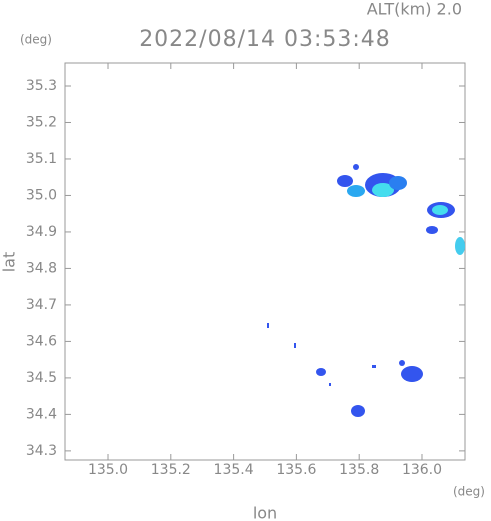 This screenshot has height=521, width=491. What do you see at coordinates (41, 159) in the screenshot?
I see `y-tick-label: 35.1` at bounding box center [41, 159].